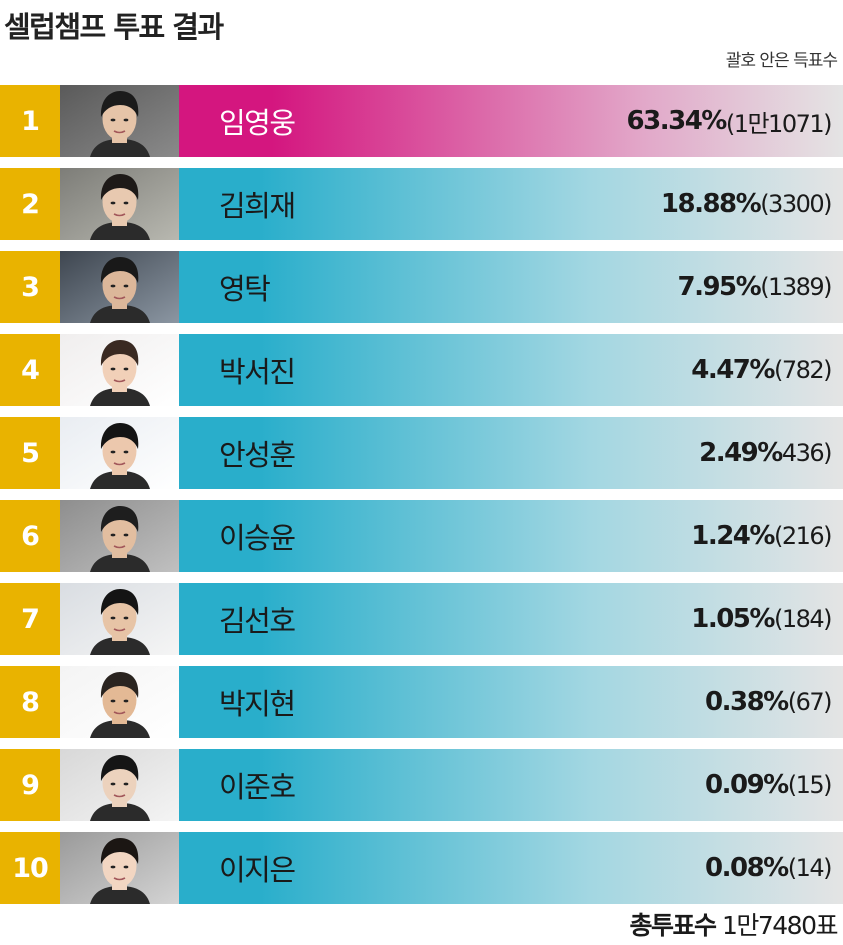 The image size is (843, 945). I want to click on result-row-5: 5 안성훈 2.49% 436), so click(421, 453).